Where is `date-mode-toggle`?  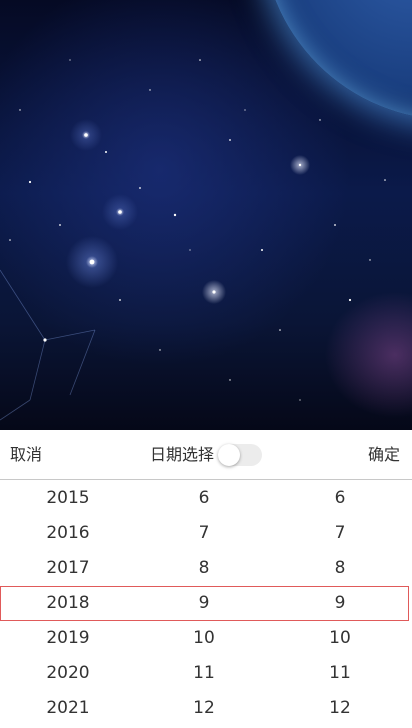
date-mode-toggle is located at coordinates (240, 455).